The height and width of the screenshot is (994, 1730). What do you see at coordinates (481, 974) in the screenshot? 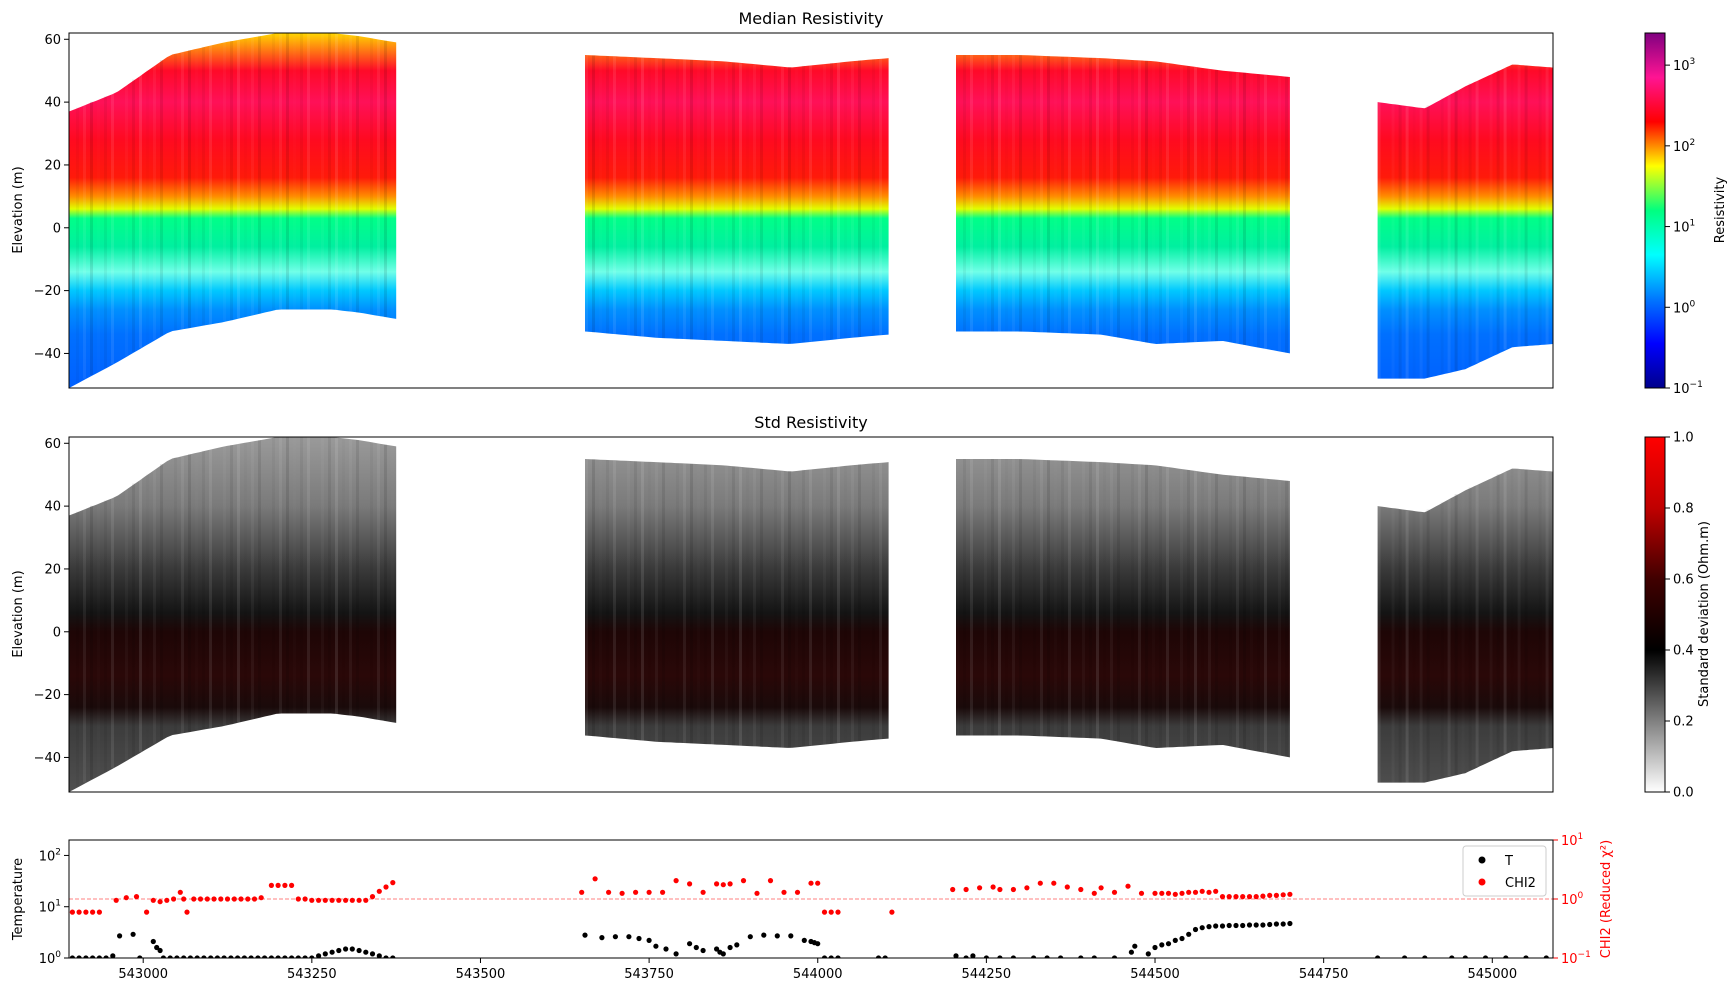
I see `xtick-label-2: 543500` at bounding box center [481, 974].